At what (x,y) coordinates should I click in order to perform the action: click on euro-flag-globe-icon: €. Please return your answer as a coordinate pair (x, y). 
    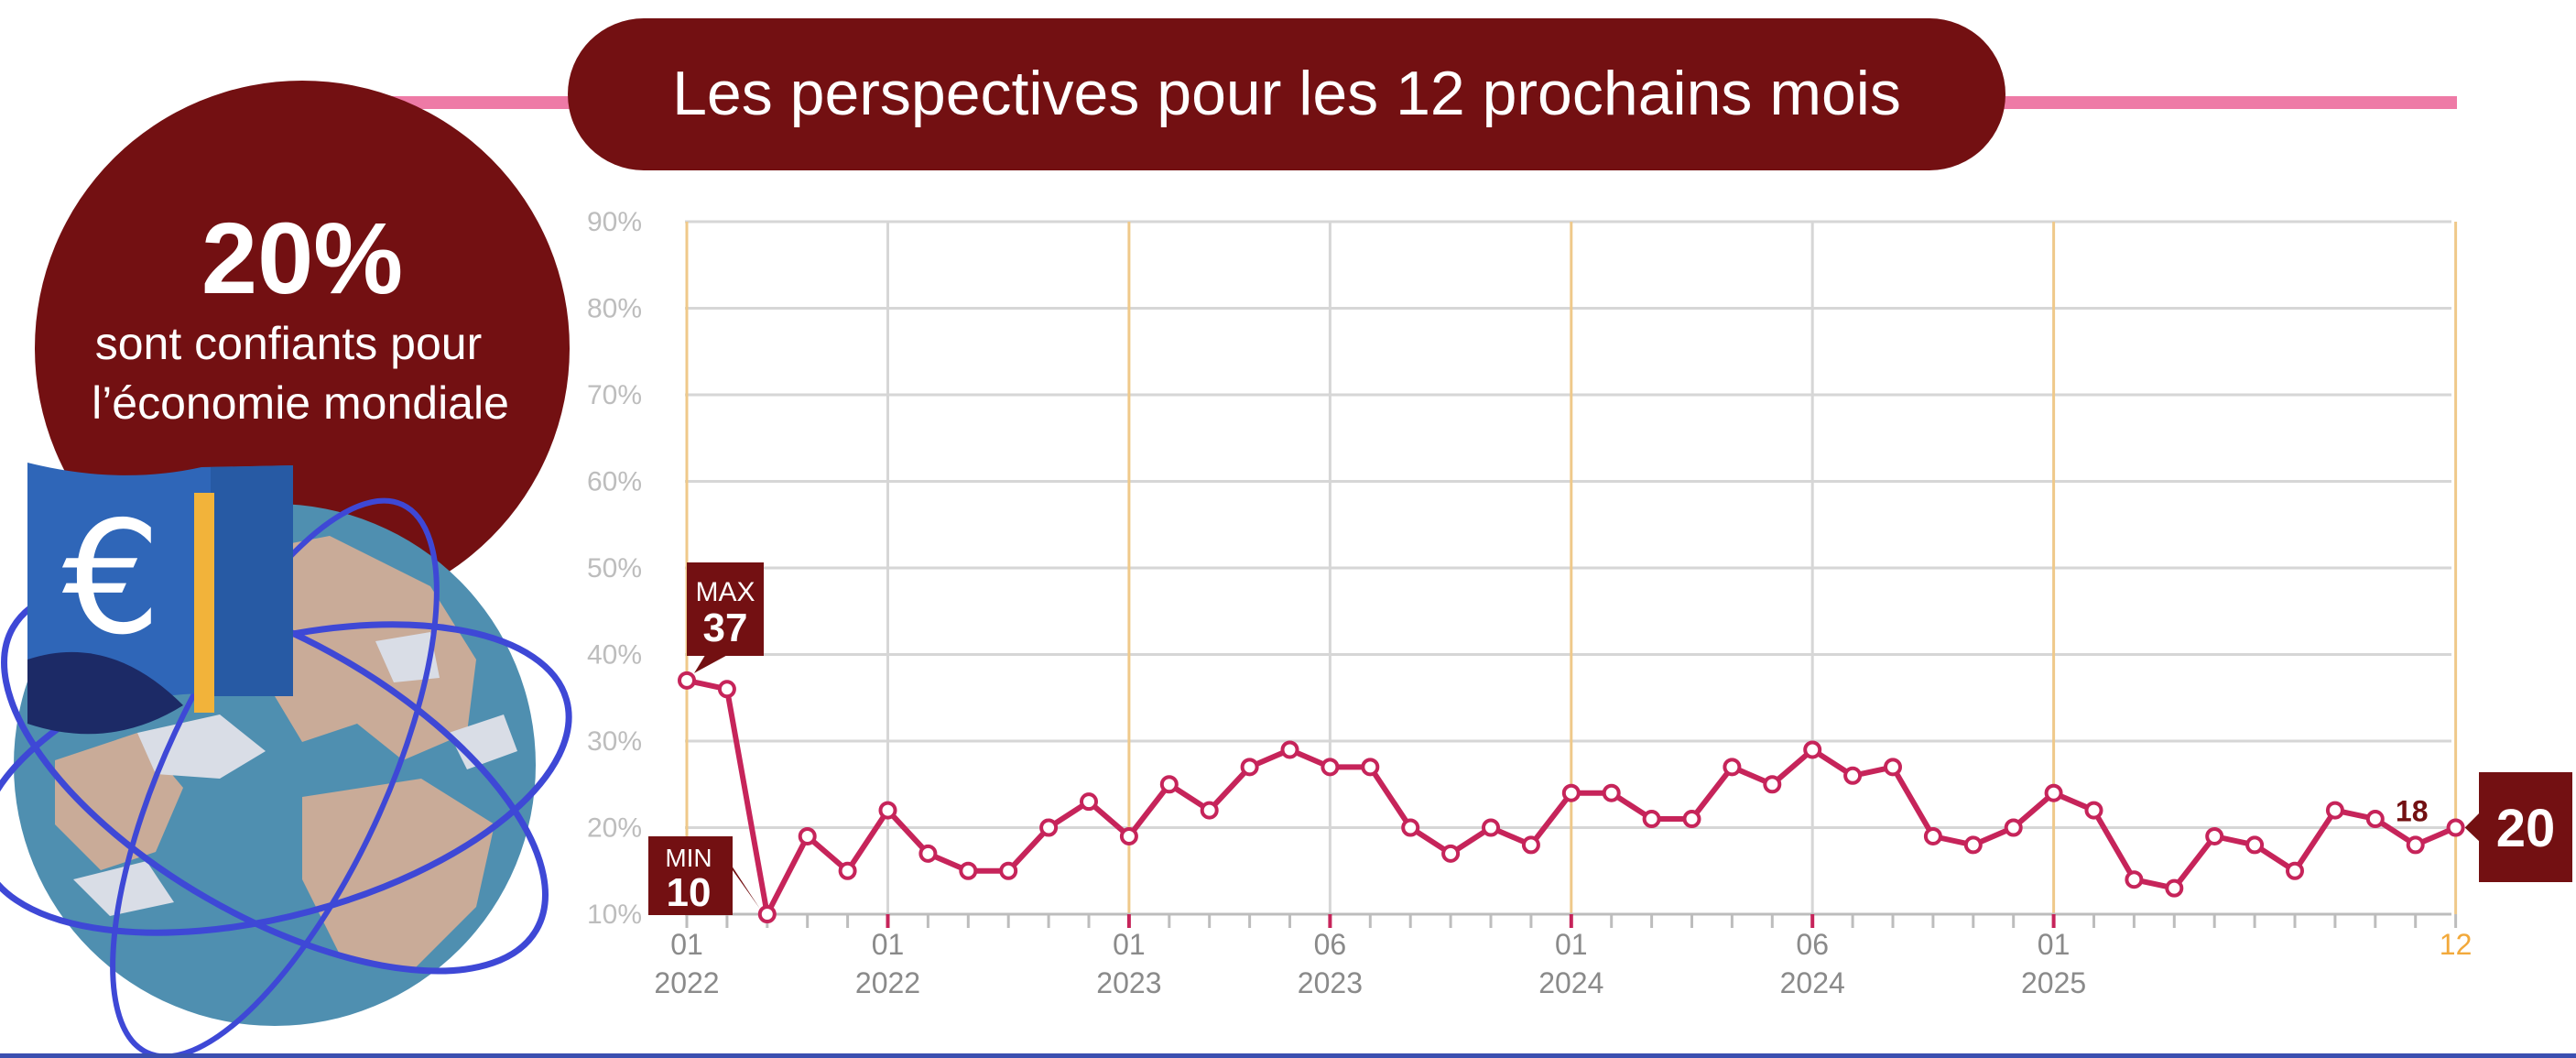
    Looking at the image, I should click on (286, 761).